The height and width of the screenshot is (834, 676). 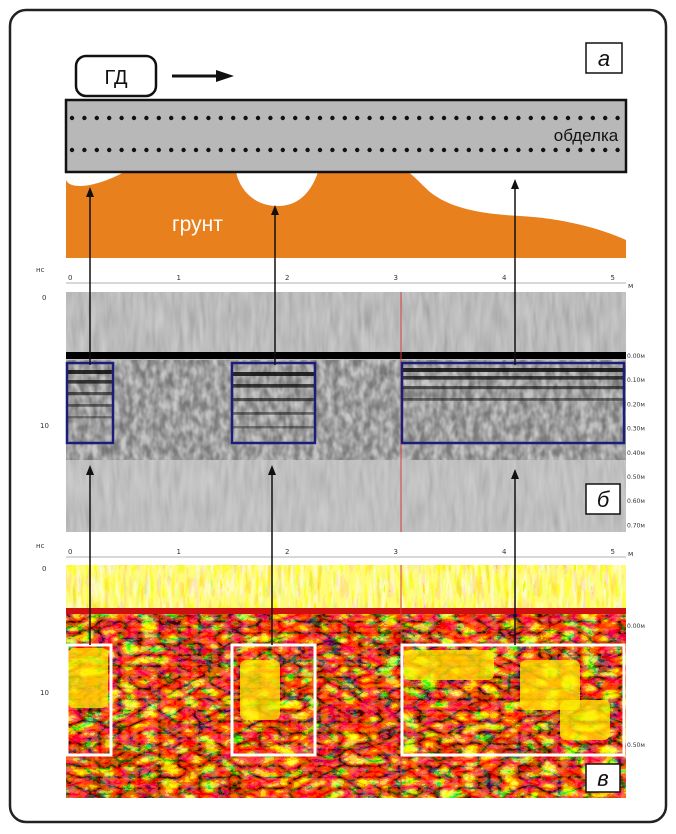 I want to click on panel-c-x-tick-5: 5, so click(x=613, y=552).